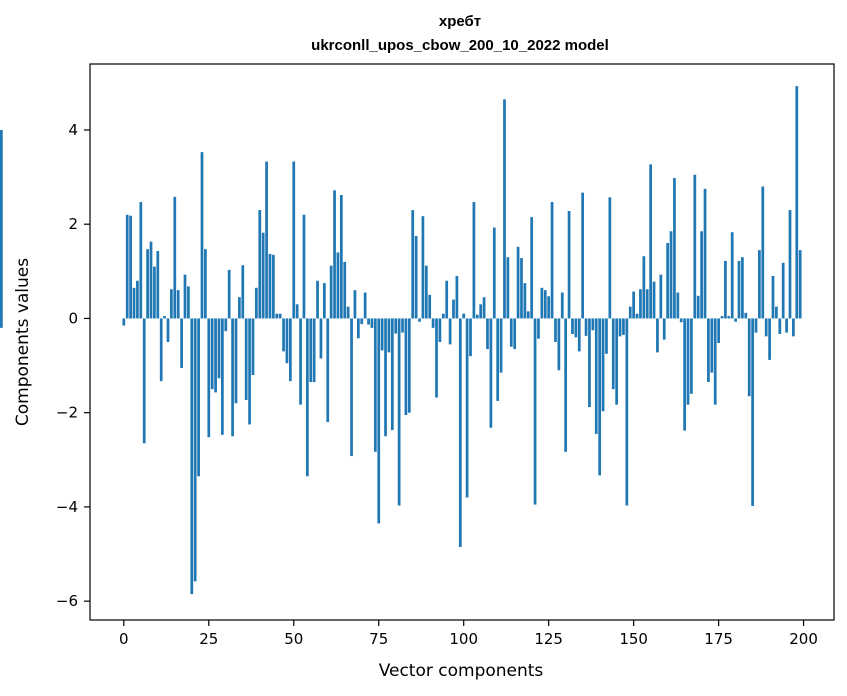 Image resolution: width=847 pixels, height=696 pixels. Describe the element at coordinates (73, 365) in the screenshot. I see `y-axis-ticks: −6 −4 −2 0 2 4` at that location.